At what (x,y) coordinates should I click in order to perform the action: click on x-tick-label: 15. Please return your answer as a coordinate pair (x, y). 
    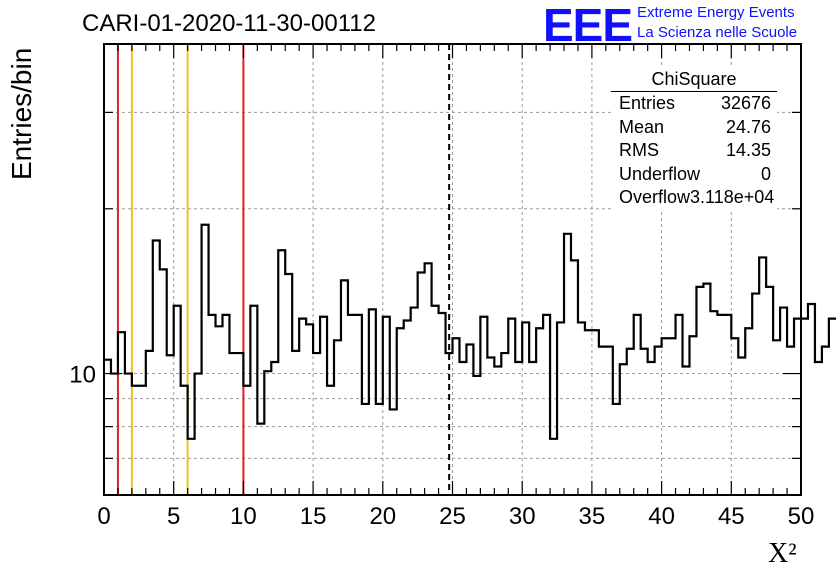
    Looking at the image, I should click on (313, 516).